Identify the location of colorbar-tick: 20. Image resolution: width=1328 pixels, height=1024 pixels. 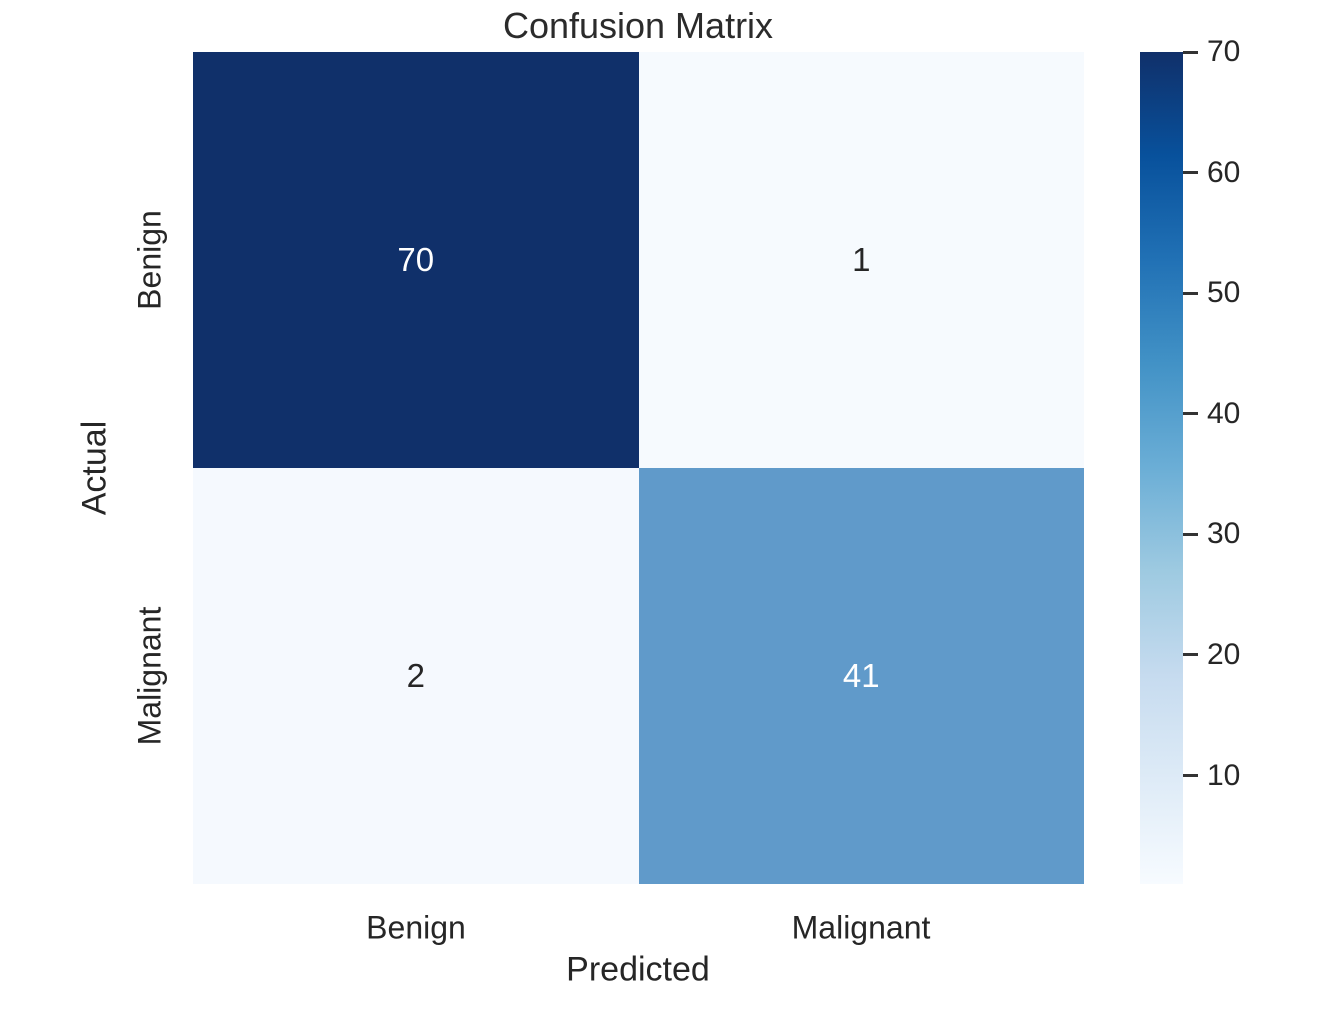
(1211, 655).